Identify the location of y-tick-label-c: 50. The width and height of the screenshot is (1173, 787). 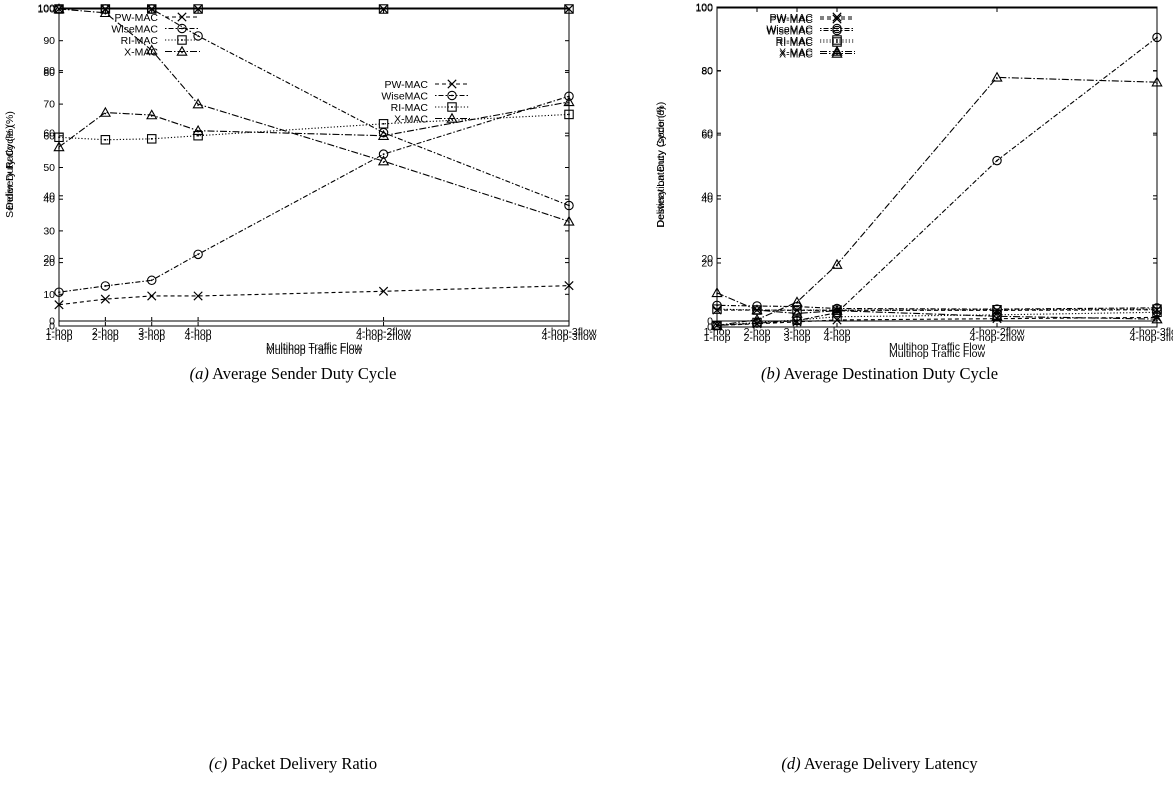
(49, 168).